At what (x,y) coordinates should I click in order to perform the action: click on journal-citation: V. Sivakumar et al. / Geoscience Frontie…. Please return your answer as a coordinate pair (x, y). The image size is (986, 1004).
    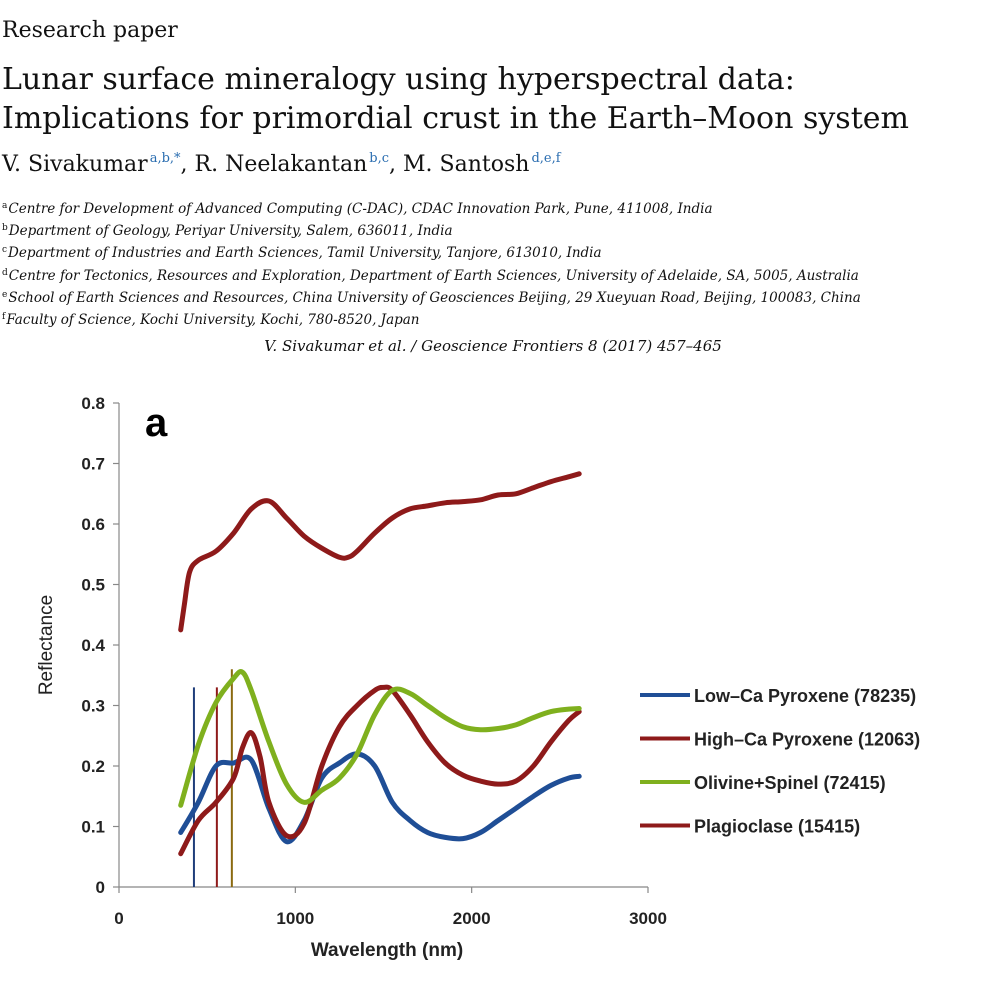
    Looking at the image, I should click on (493, 346).